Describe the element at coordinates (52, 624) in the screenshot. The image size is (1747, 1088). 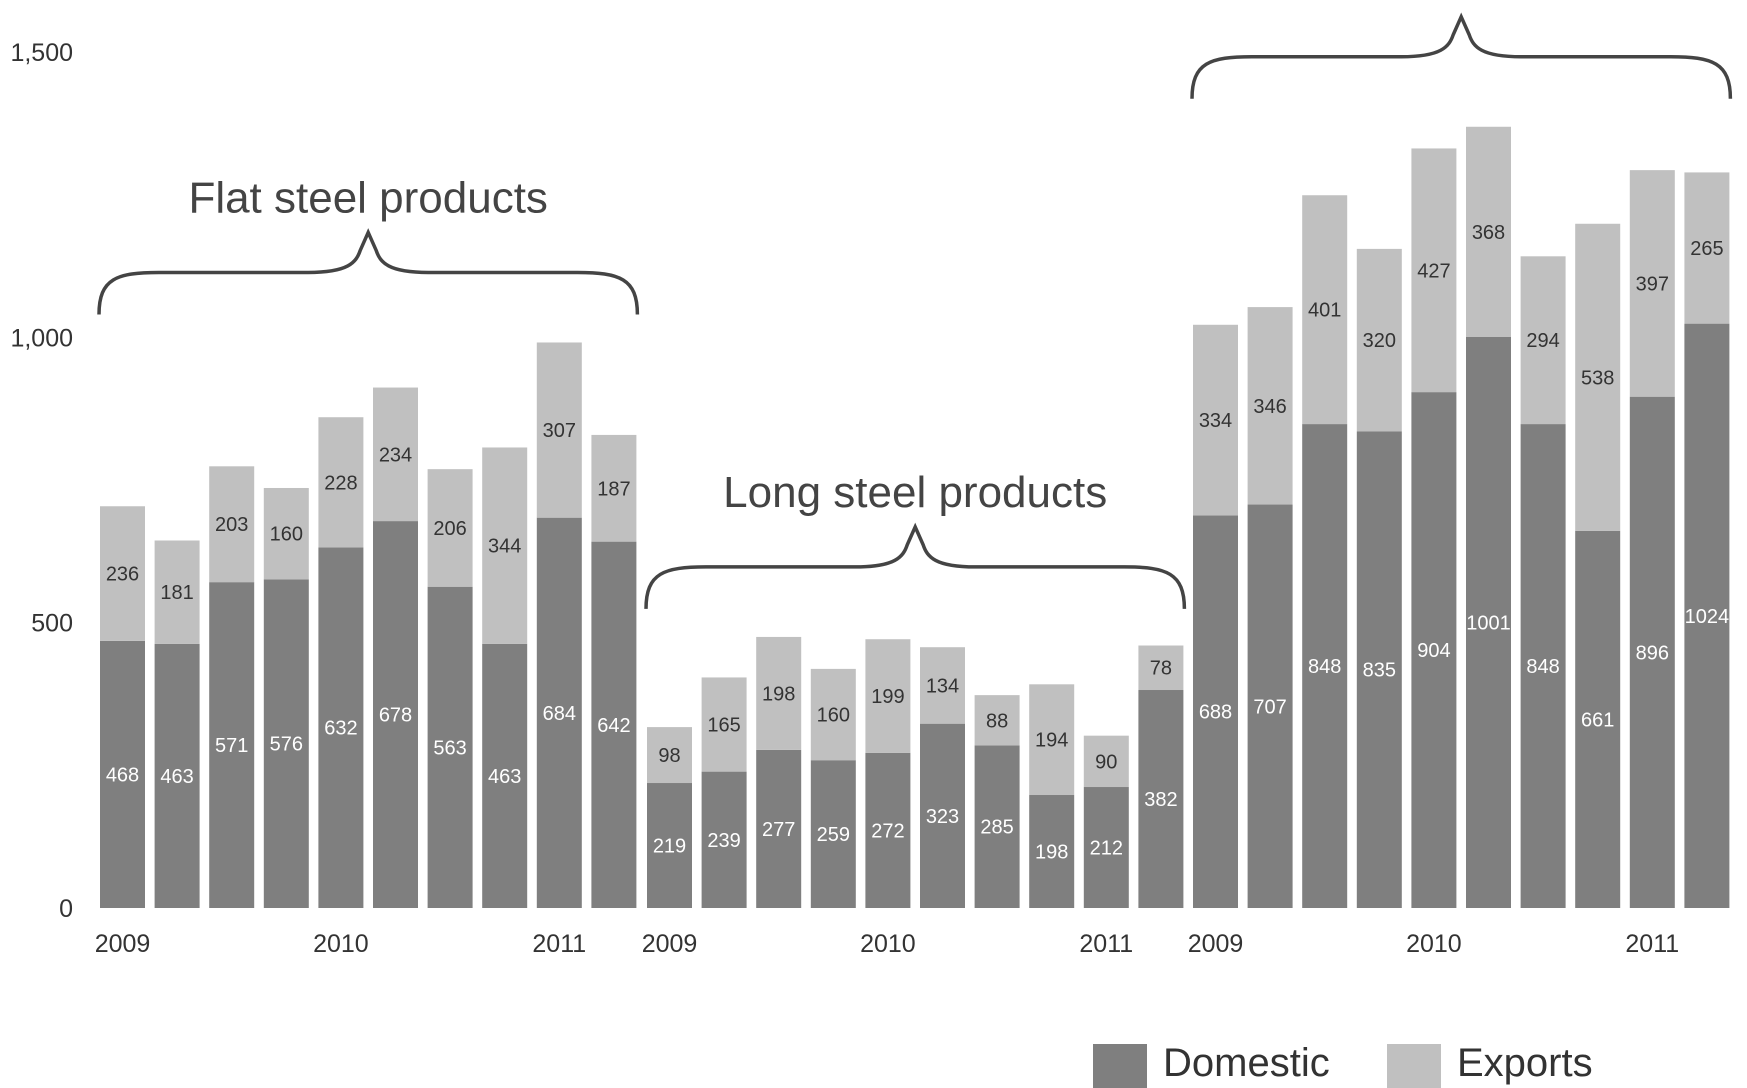
I see `y-tick-label: 500` at that location.